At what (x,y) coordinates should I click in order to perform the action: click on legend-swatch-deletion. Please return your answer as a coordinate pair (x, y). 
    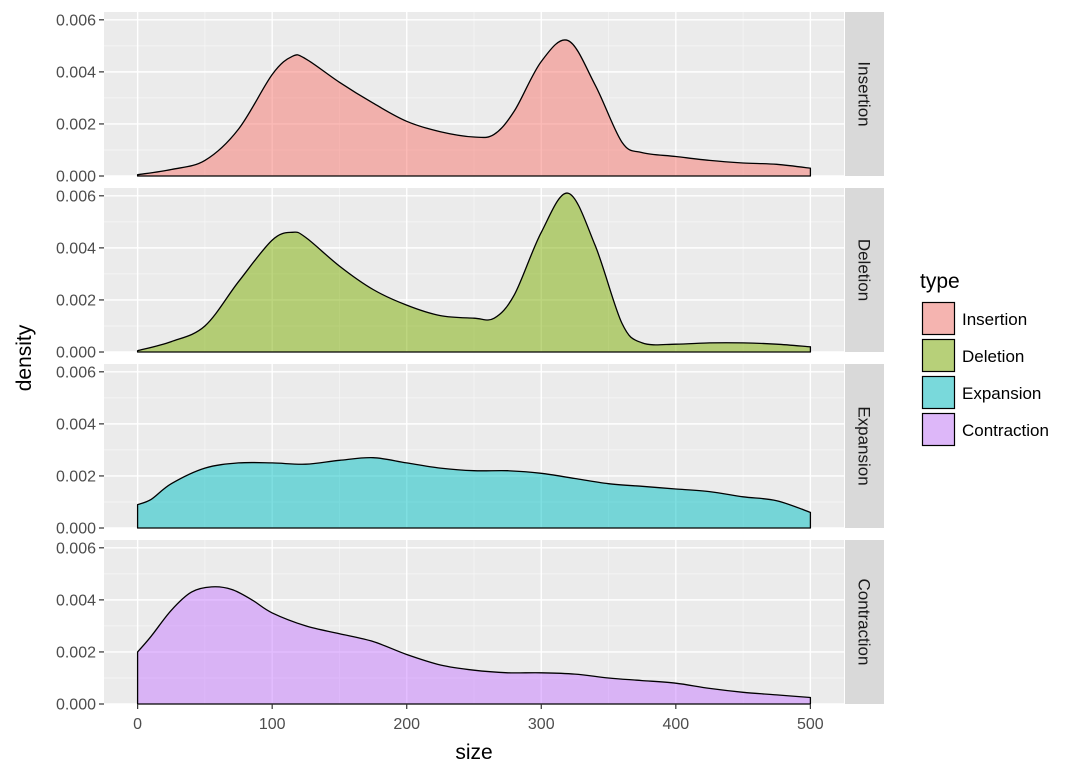
    Looking at the image, I should click on (938, 355).